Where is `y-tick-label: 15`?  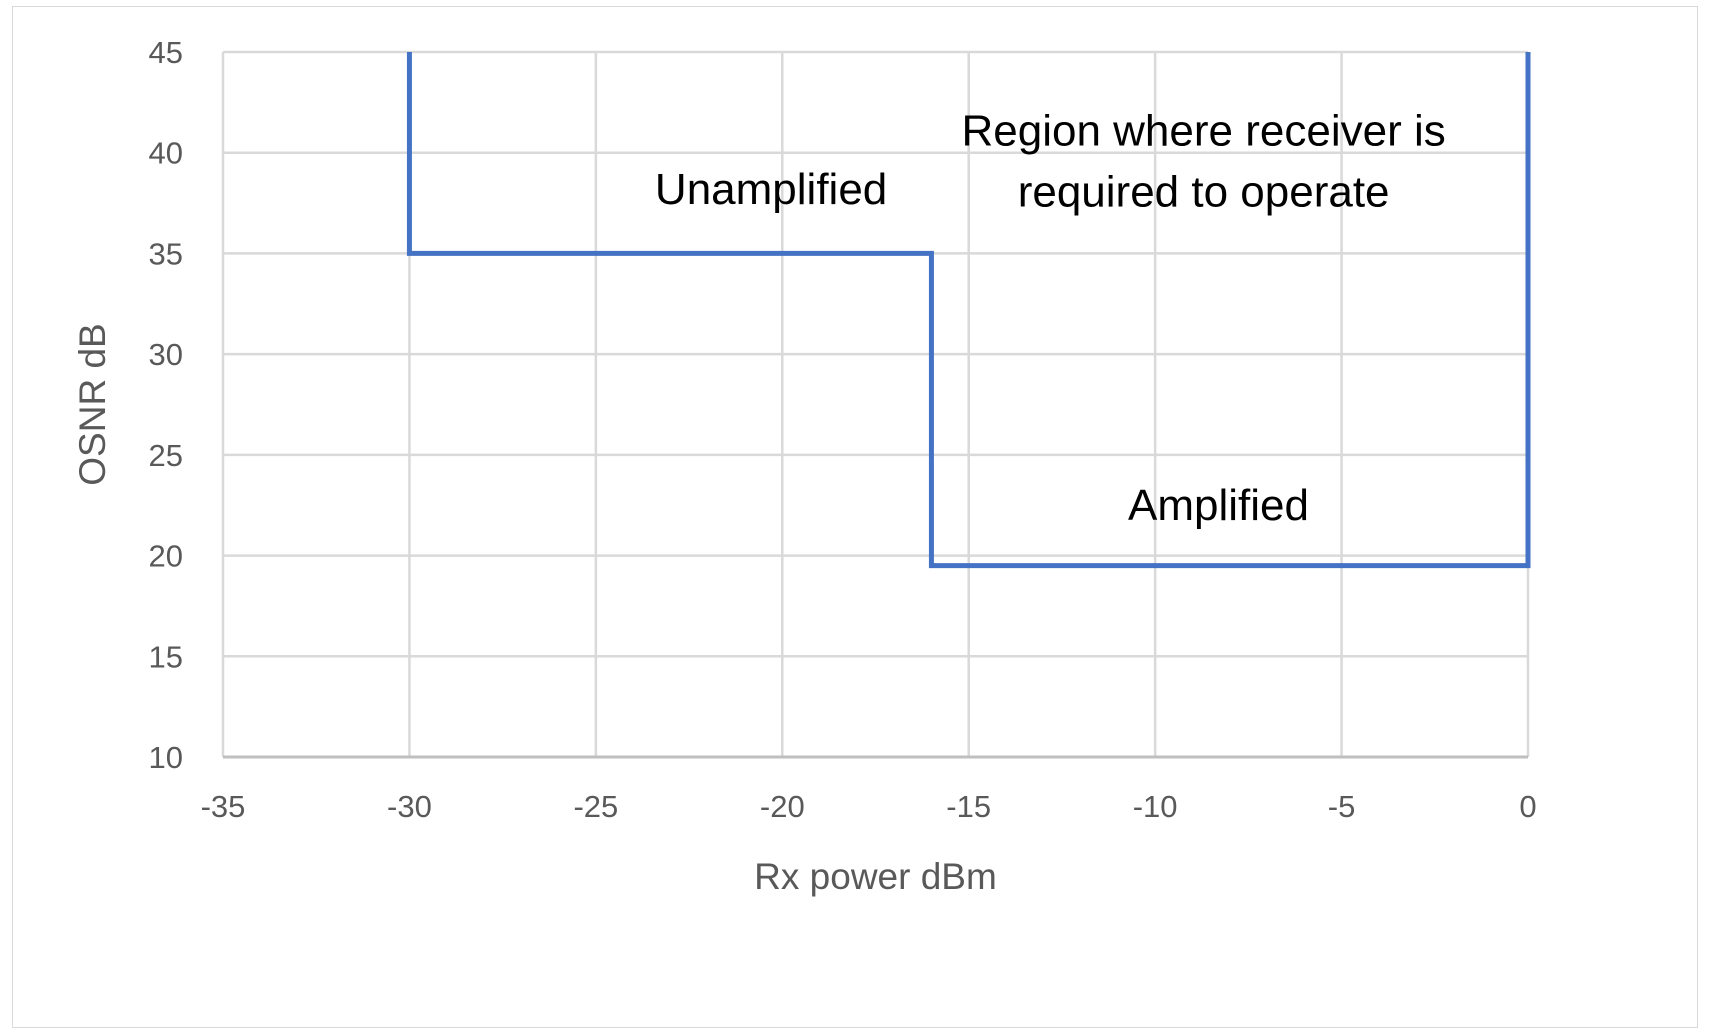 y-tick-label: 15 is located at coordinates (166, 656).